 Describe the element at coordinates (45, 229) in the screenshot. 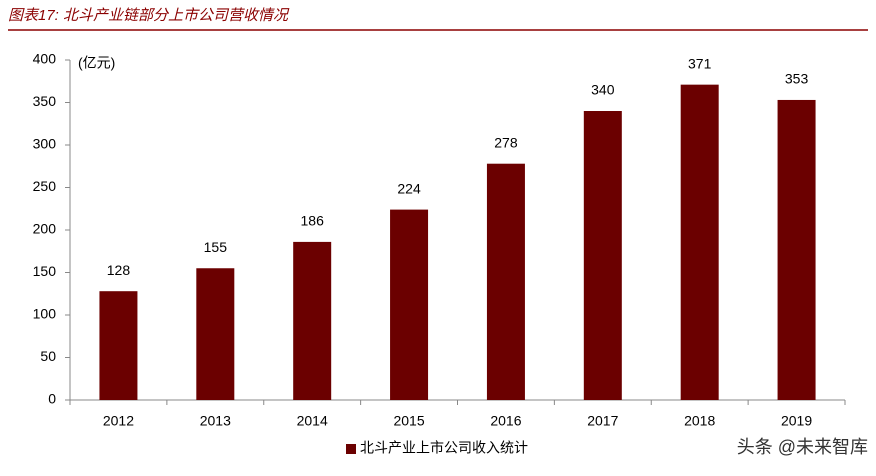

I see `y-tick-label: 200` at that location.